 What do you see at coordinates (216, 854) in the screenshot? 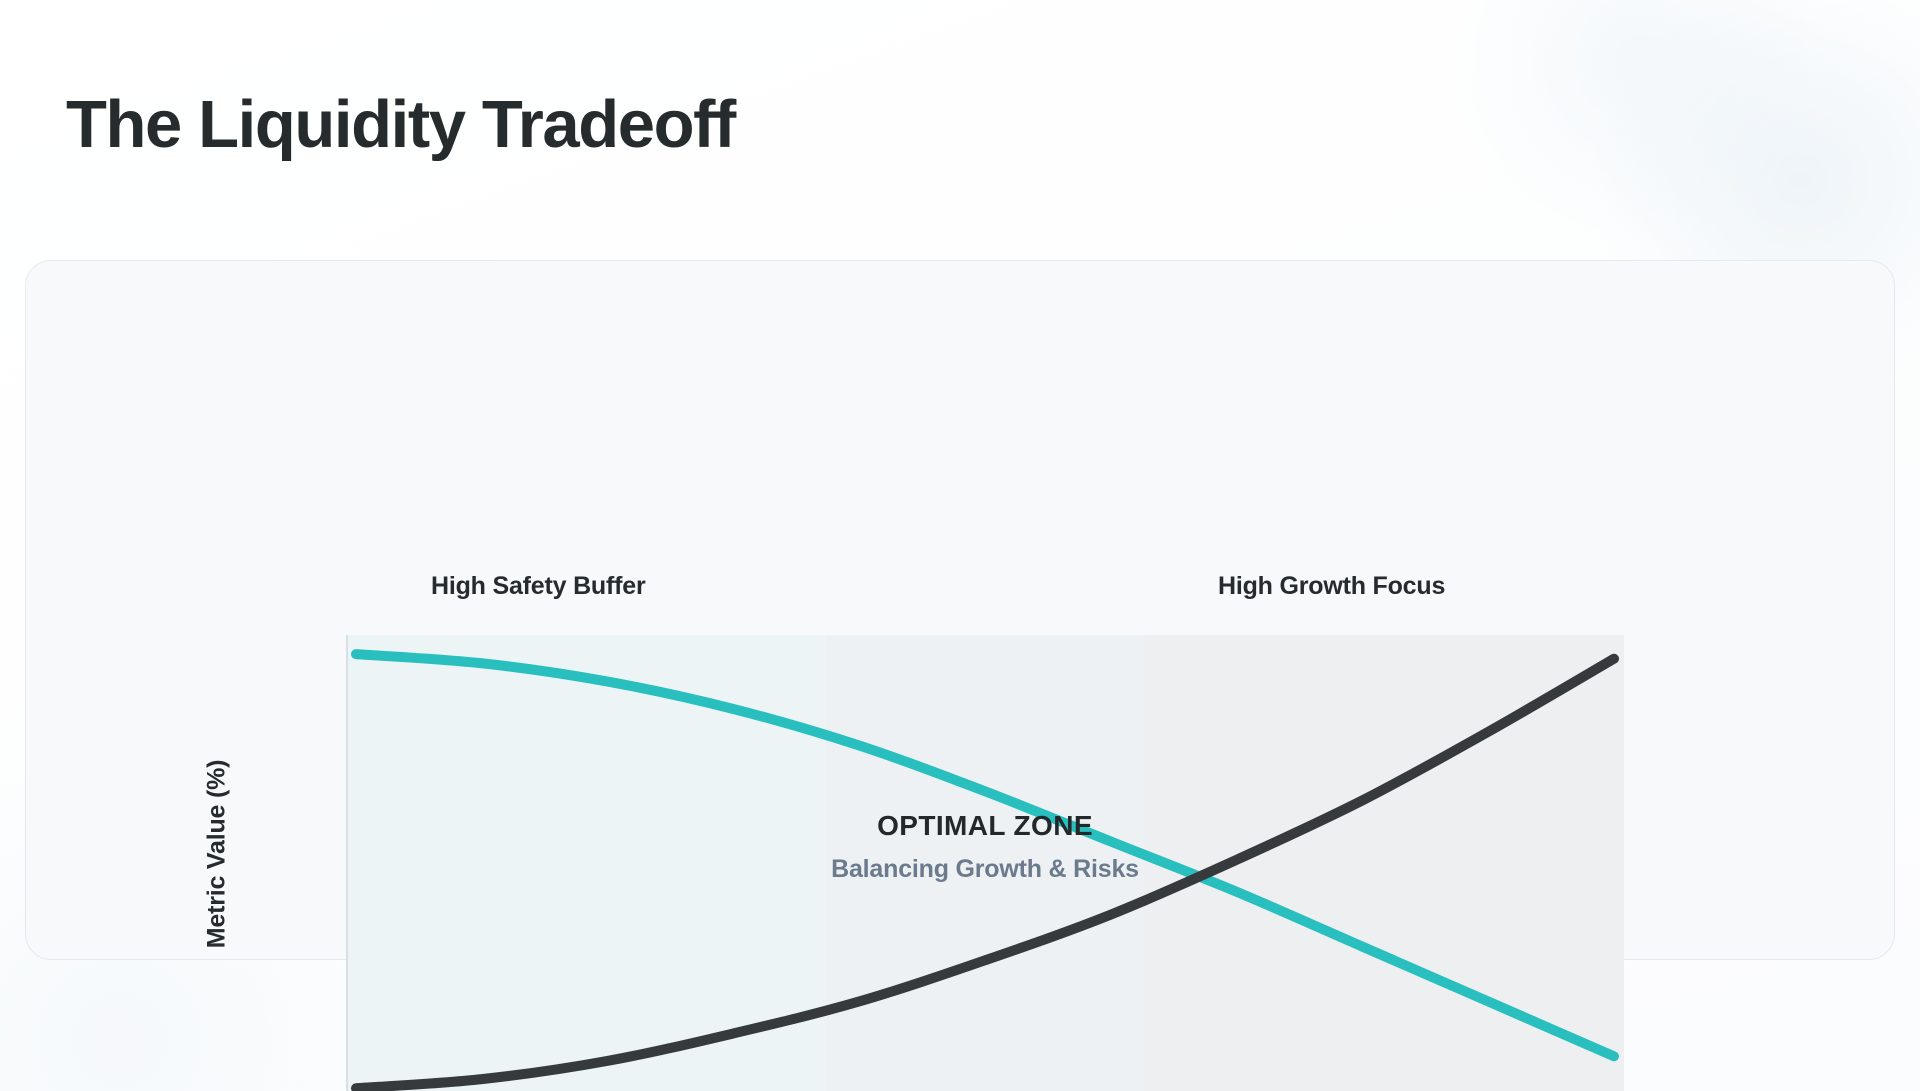
I see `y-axis-title: Metric Value (%)` at bounding box center [216, 854].